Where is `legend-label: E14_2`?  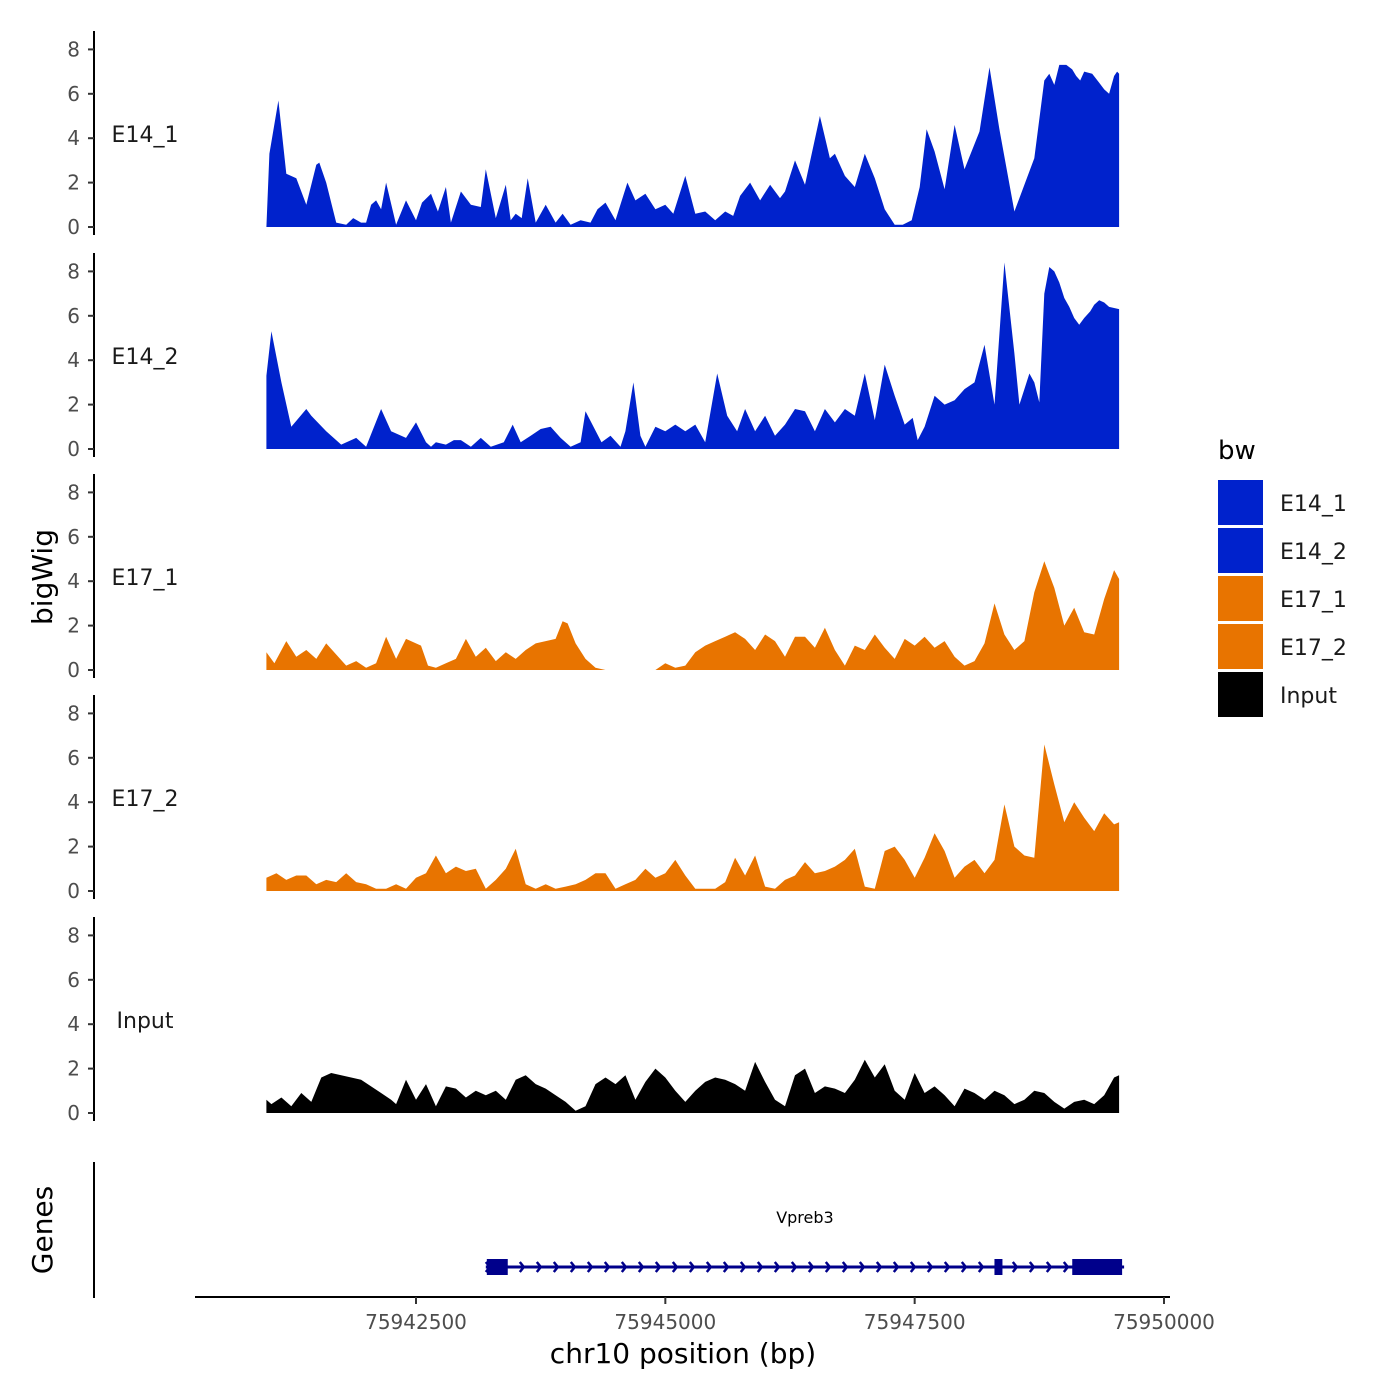 legend-label: E14_2 is located at coordinates (1313, 552).